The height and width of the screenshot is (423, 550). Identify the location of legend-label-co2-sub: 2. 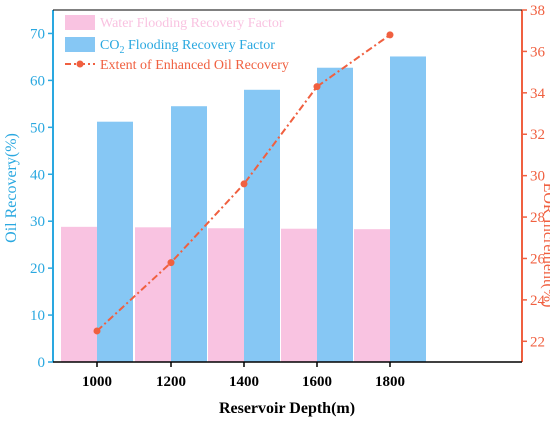
(121, 50).